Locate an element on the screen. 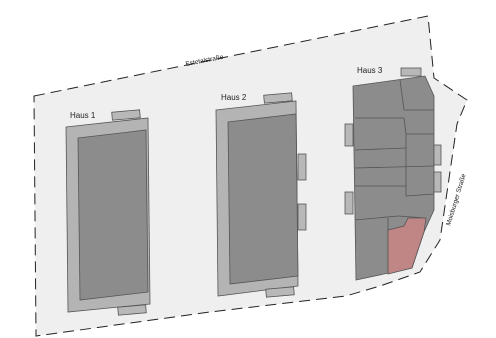  haus-1-core is located at coordinates (113, 215).